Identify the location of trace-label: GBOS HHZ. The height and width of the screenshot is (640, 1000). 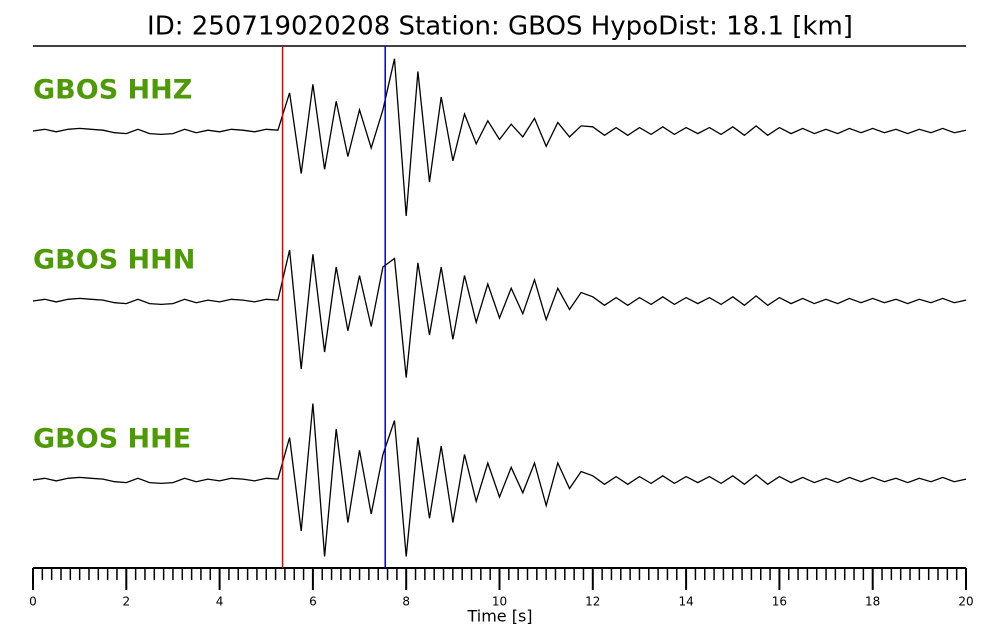
(112, 90).